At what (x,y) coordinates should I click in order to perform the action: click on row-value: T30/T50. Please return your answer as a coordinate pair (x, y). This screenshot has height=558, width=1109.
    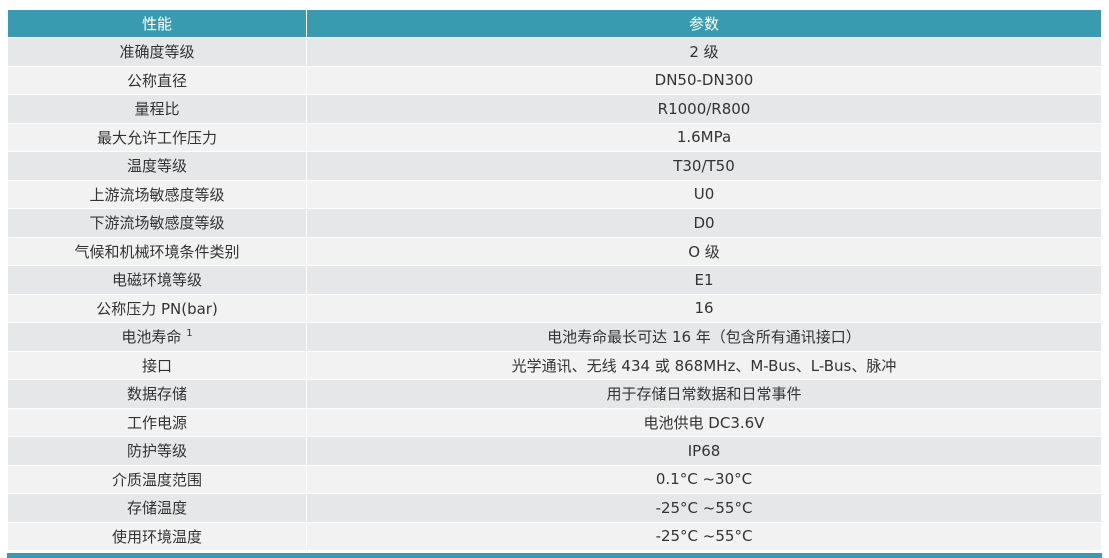
    Looking at the image, I should click on (704, 166).